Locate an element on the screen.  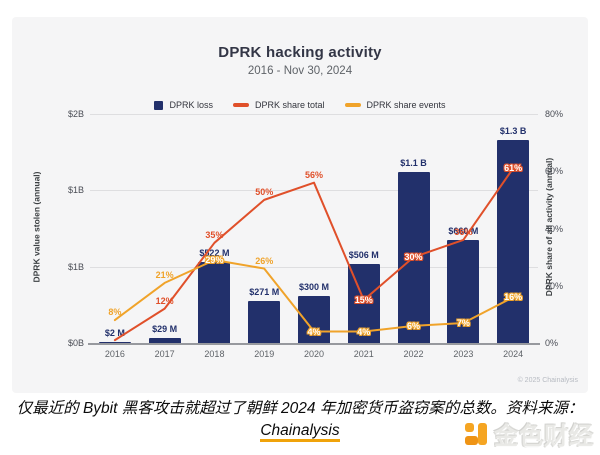
legend-label: DPRK share events is located at coordinates (406, 105).